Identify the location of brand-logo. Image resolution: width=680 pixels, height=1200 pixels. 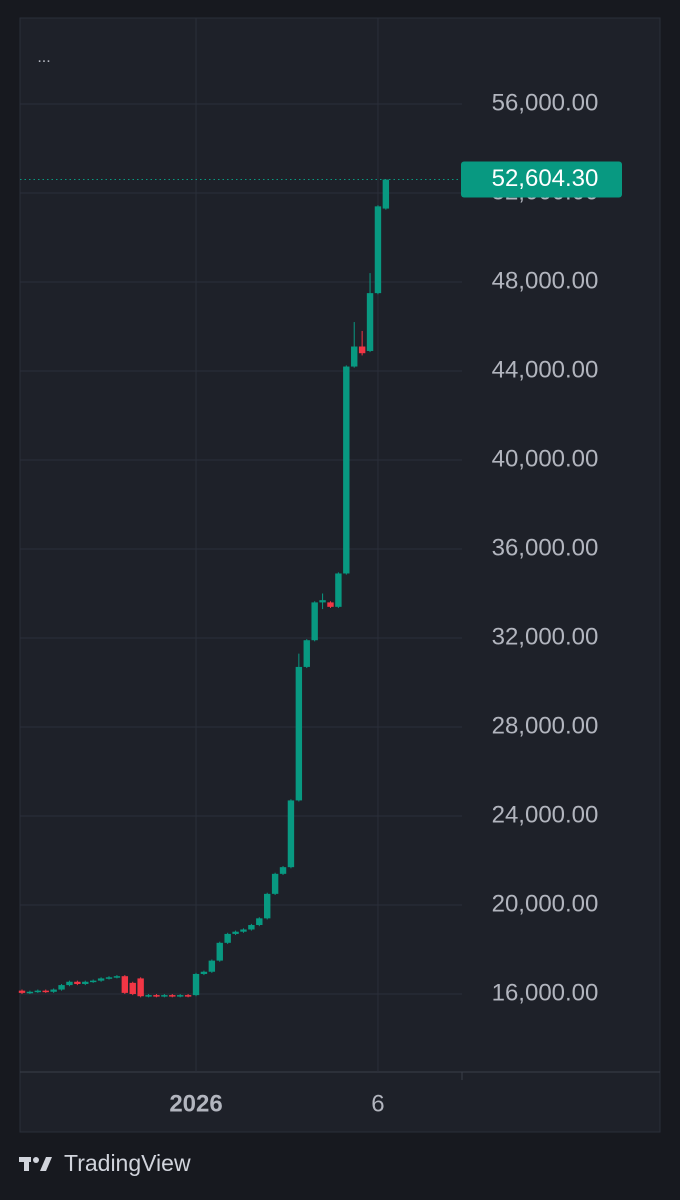
(35, 1164).